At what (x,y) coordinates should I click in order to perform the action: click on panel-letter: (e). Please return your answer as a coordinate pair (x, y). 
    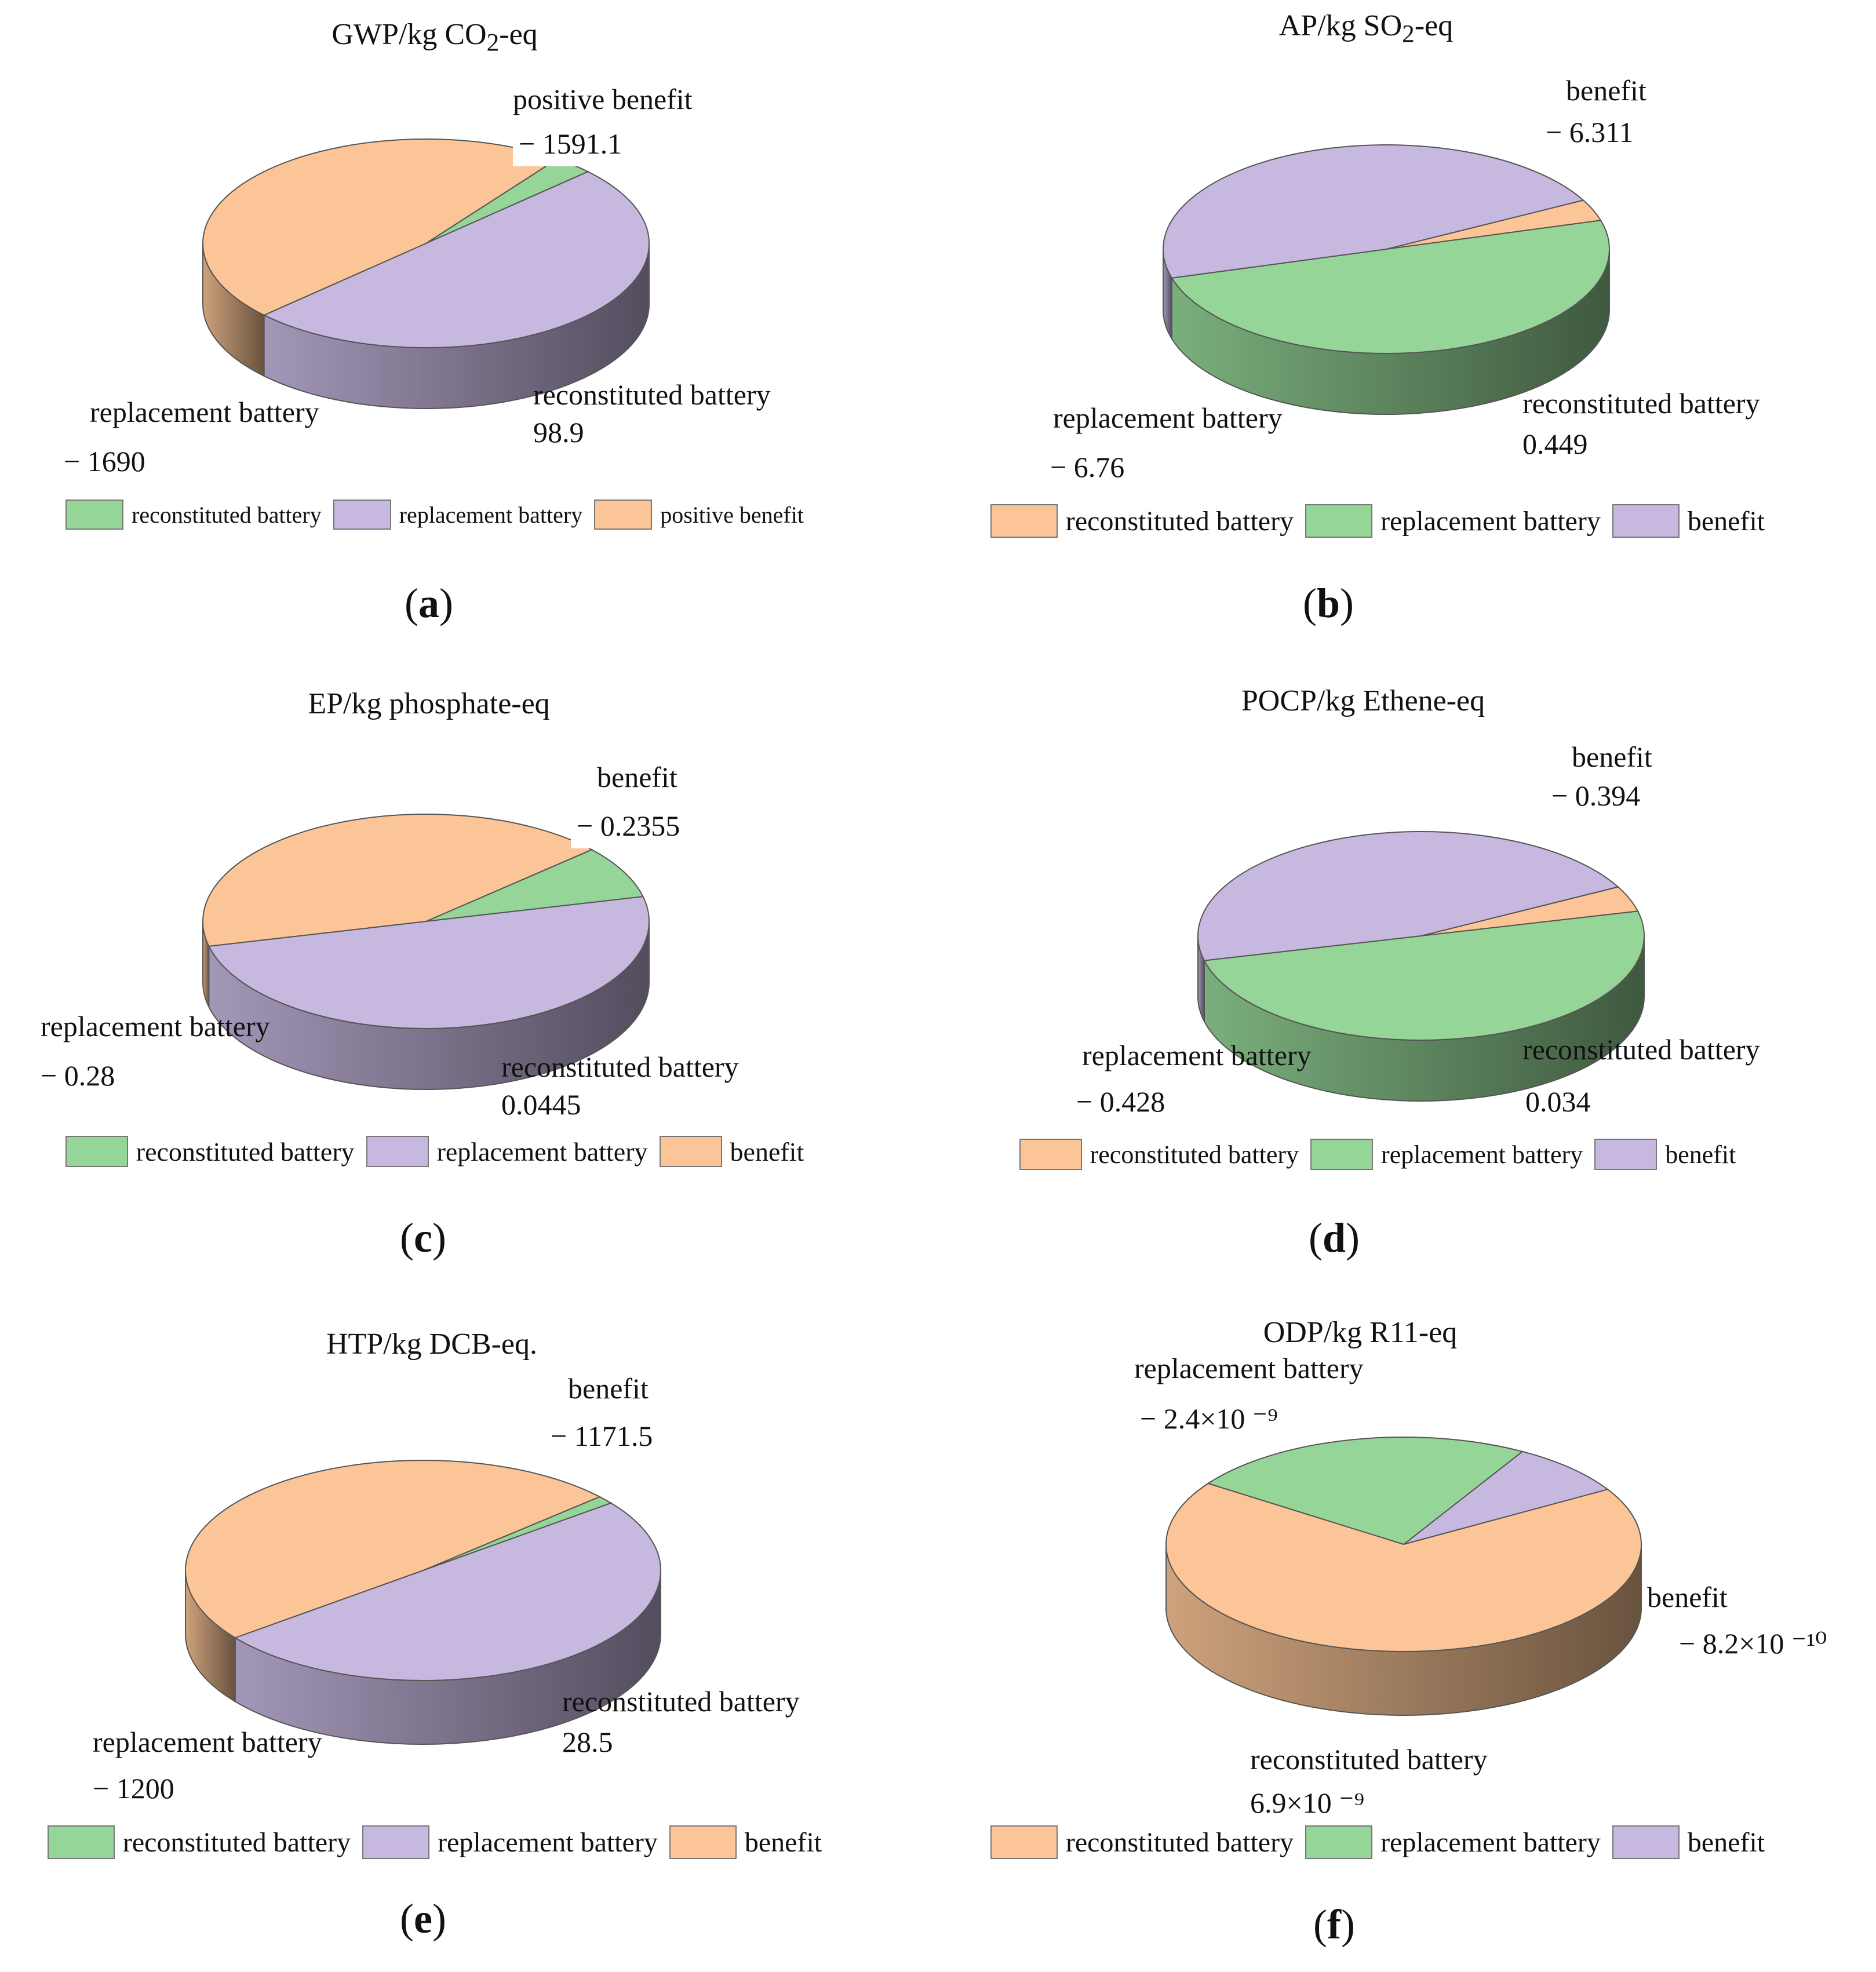
    Looking at the image, I should click on (423, 1919).